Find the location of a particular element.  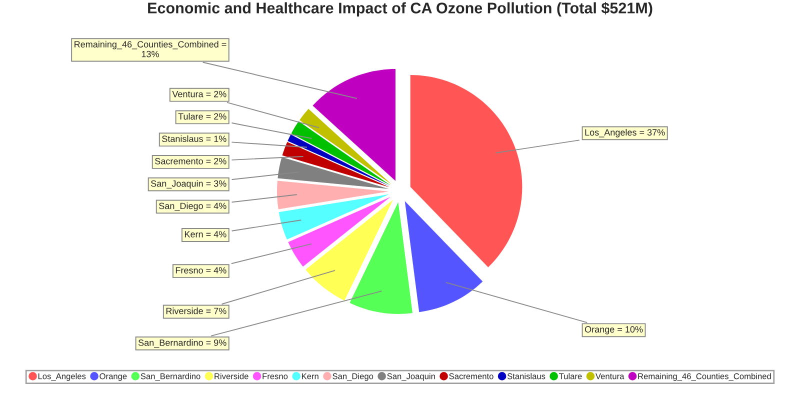

data-label: Ventura = 2% is located at coordinates (199, 94).